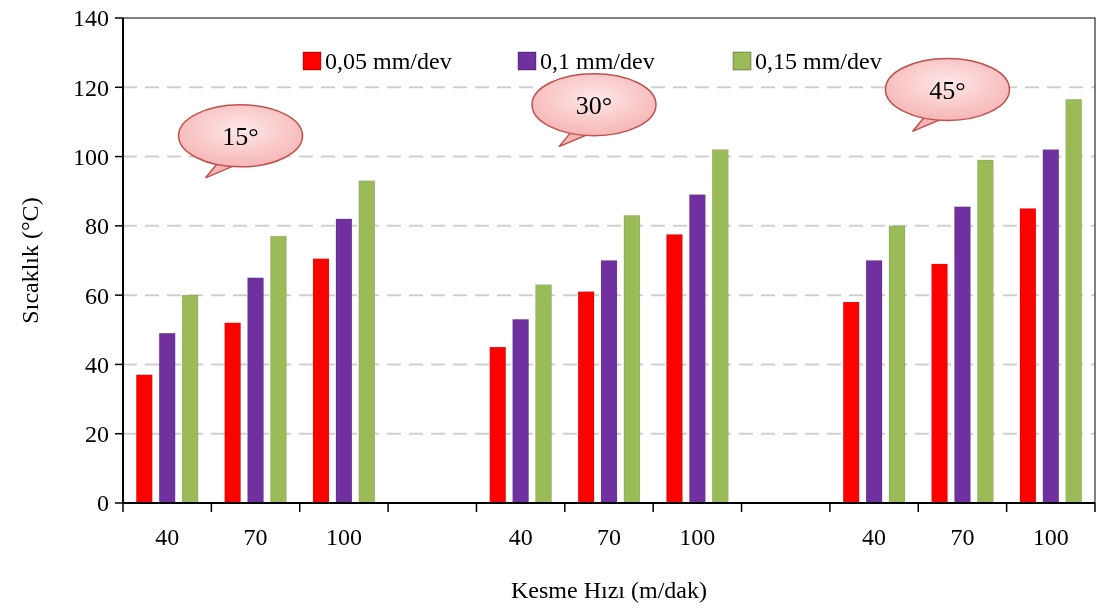  Describe the element at coordinates (240, 136) in the screenshot. I see `annotation: 15°` at that location.